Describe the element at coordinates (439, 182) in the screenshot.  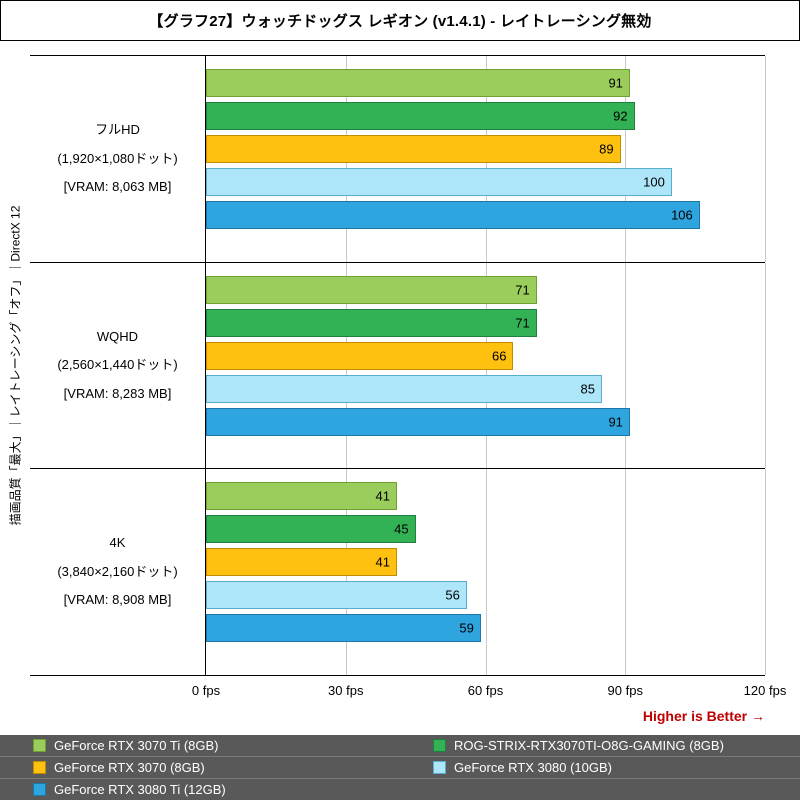
I see `bar: 100` at that location.